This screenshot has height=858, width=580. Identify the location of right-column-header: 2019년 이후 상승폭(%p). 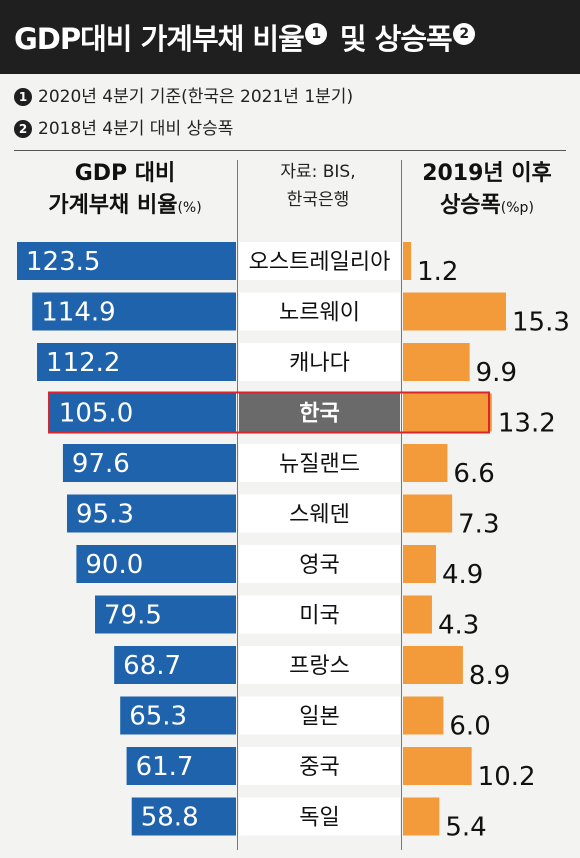
(487, 191).